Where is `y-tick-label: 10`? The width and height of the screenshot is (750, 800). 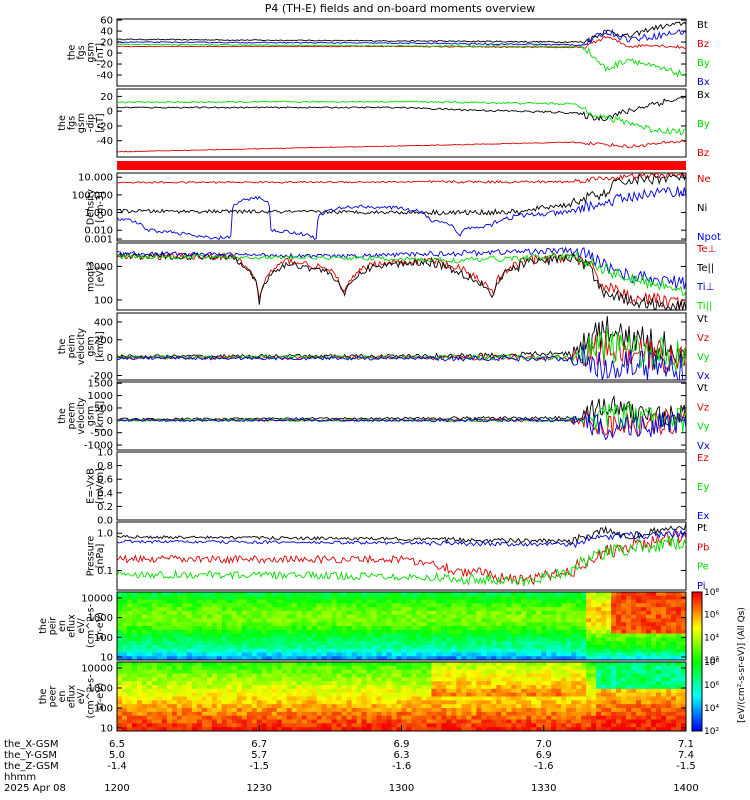 y-tick-label: 10 is located at coordinates (106, 657).